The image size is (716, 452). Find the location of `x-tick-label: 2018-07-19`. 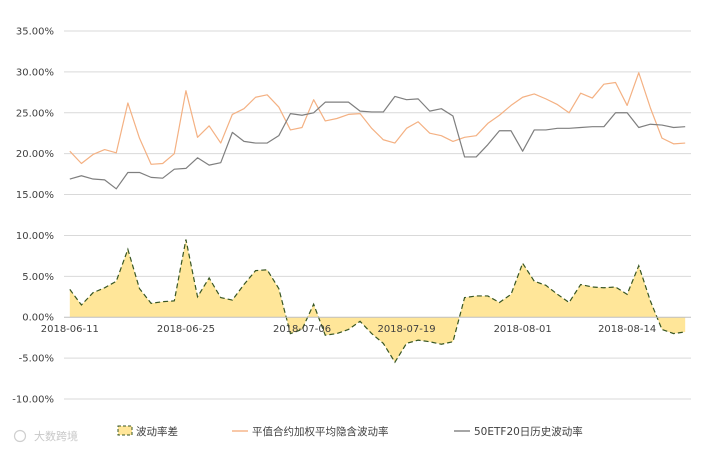

x-tick-label: 2018-07-19 is located at coordinates (406, 329).